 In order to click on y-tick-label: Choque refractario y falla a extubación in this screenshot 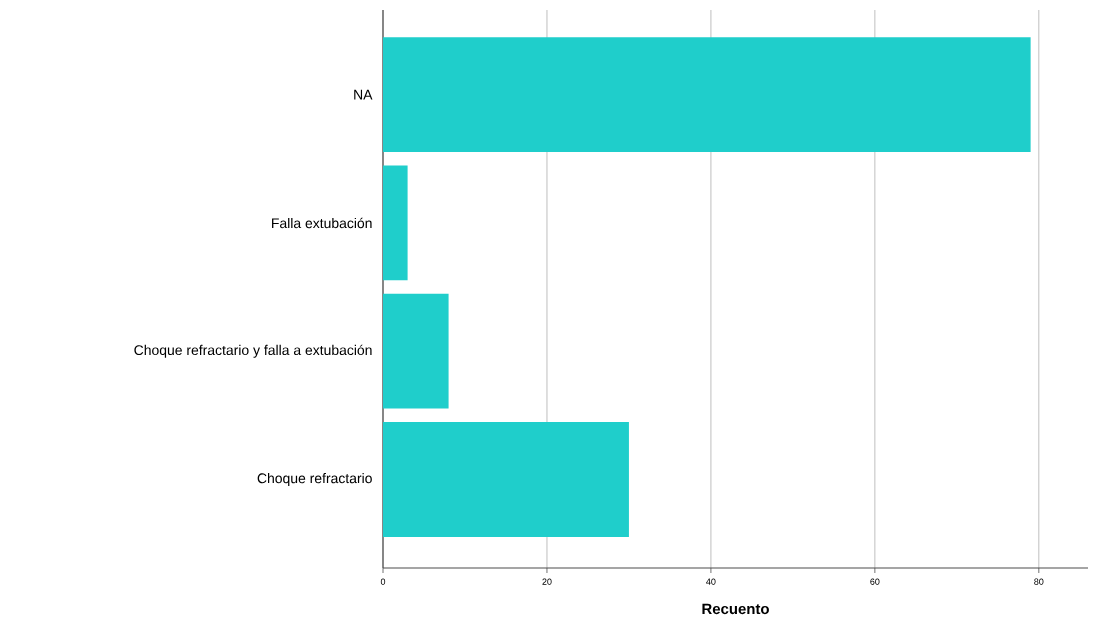, I will do `click(253, 351)`.